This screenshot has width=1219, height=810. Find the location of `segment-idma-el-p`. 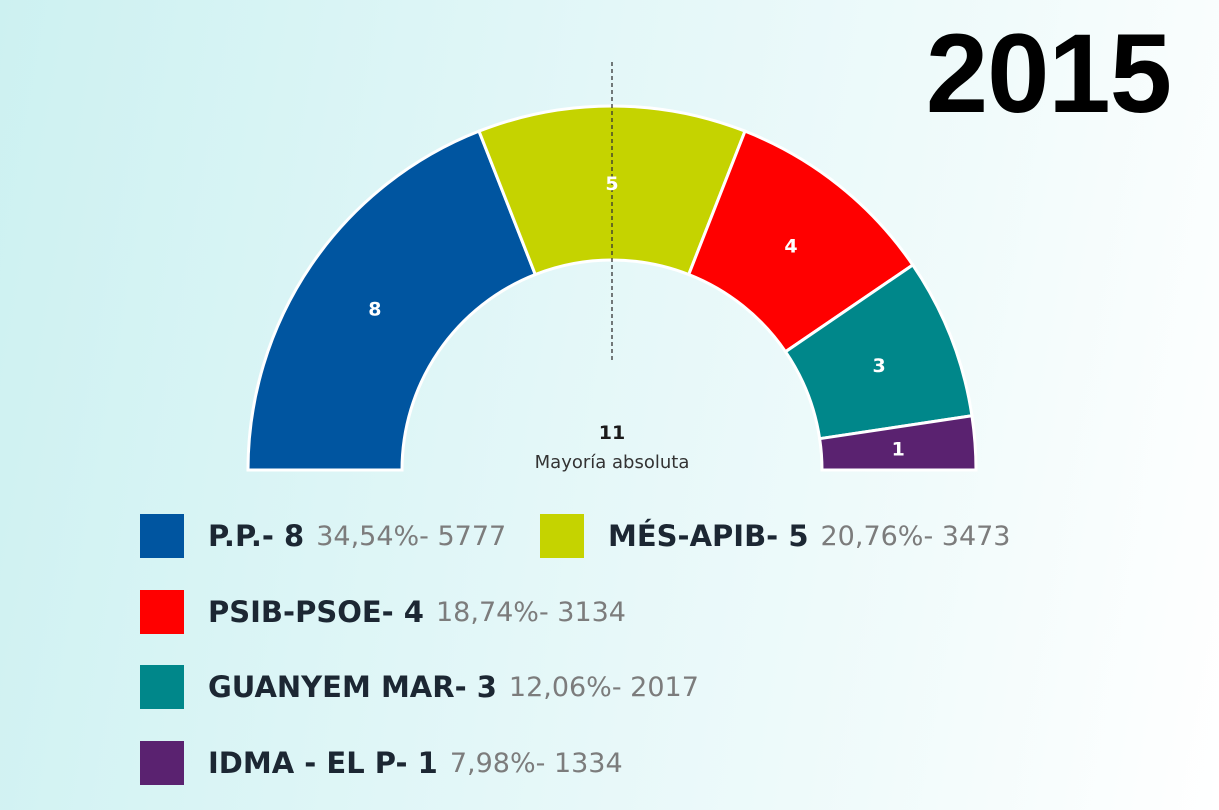

segment-idma-el-p is located at coordinates (897, 443).